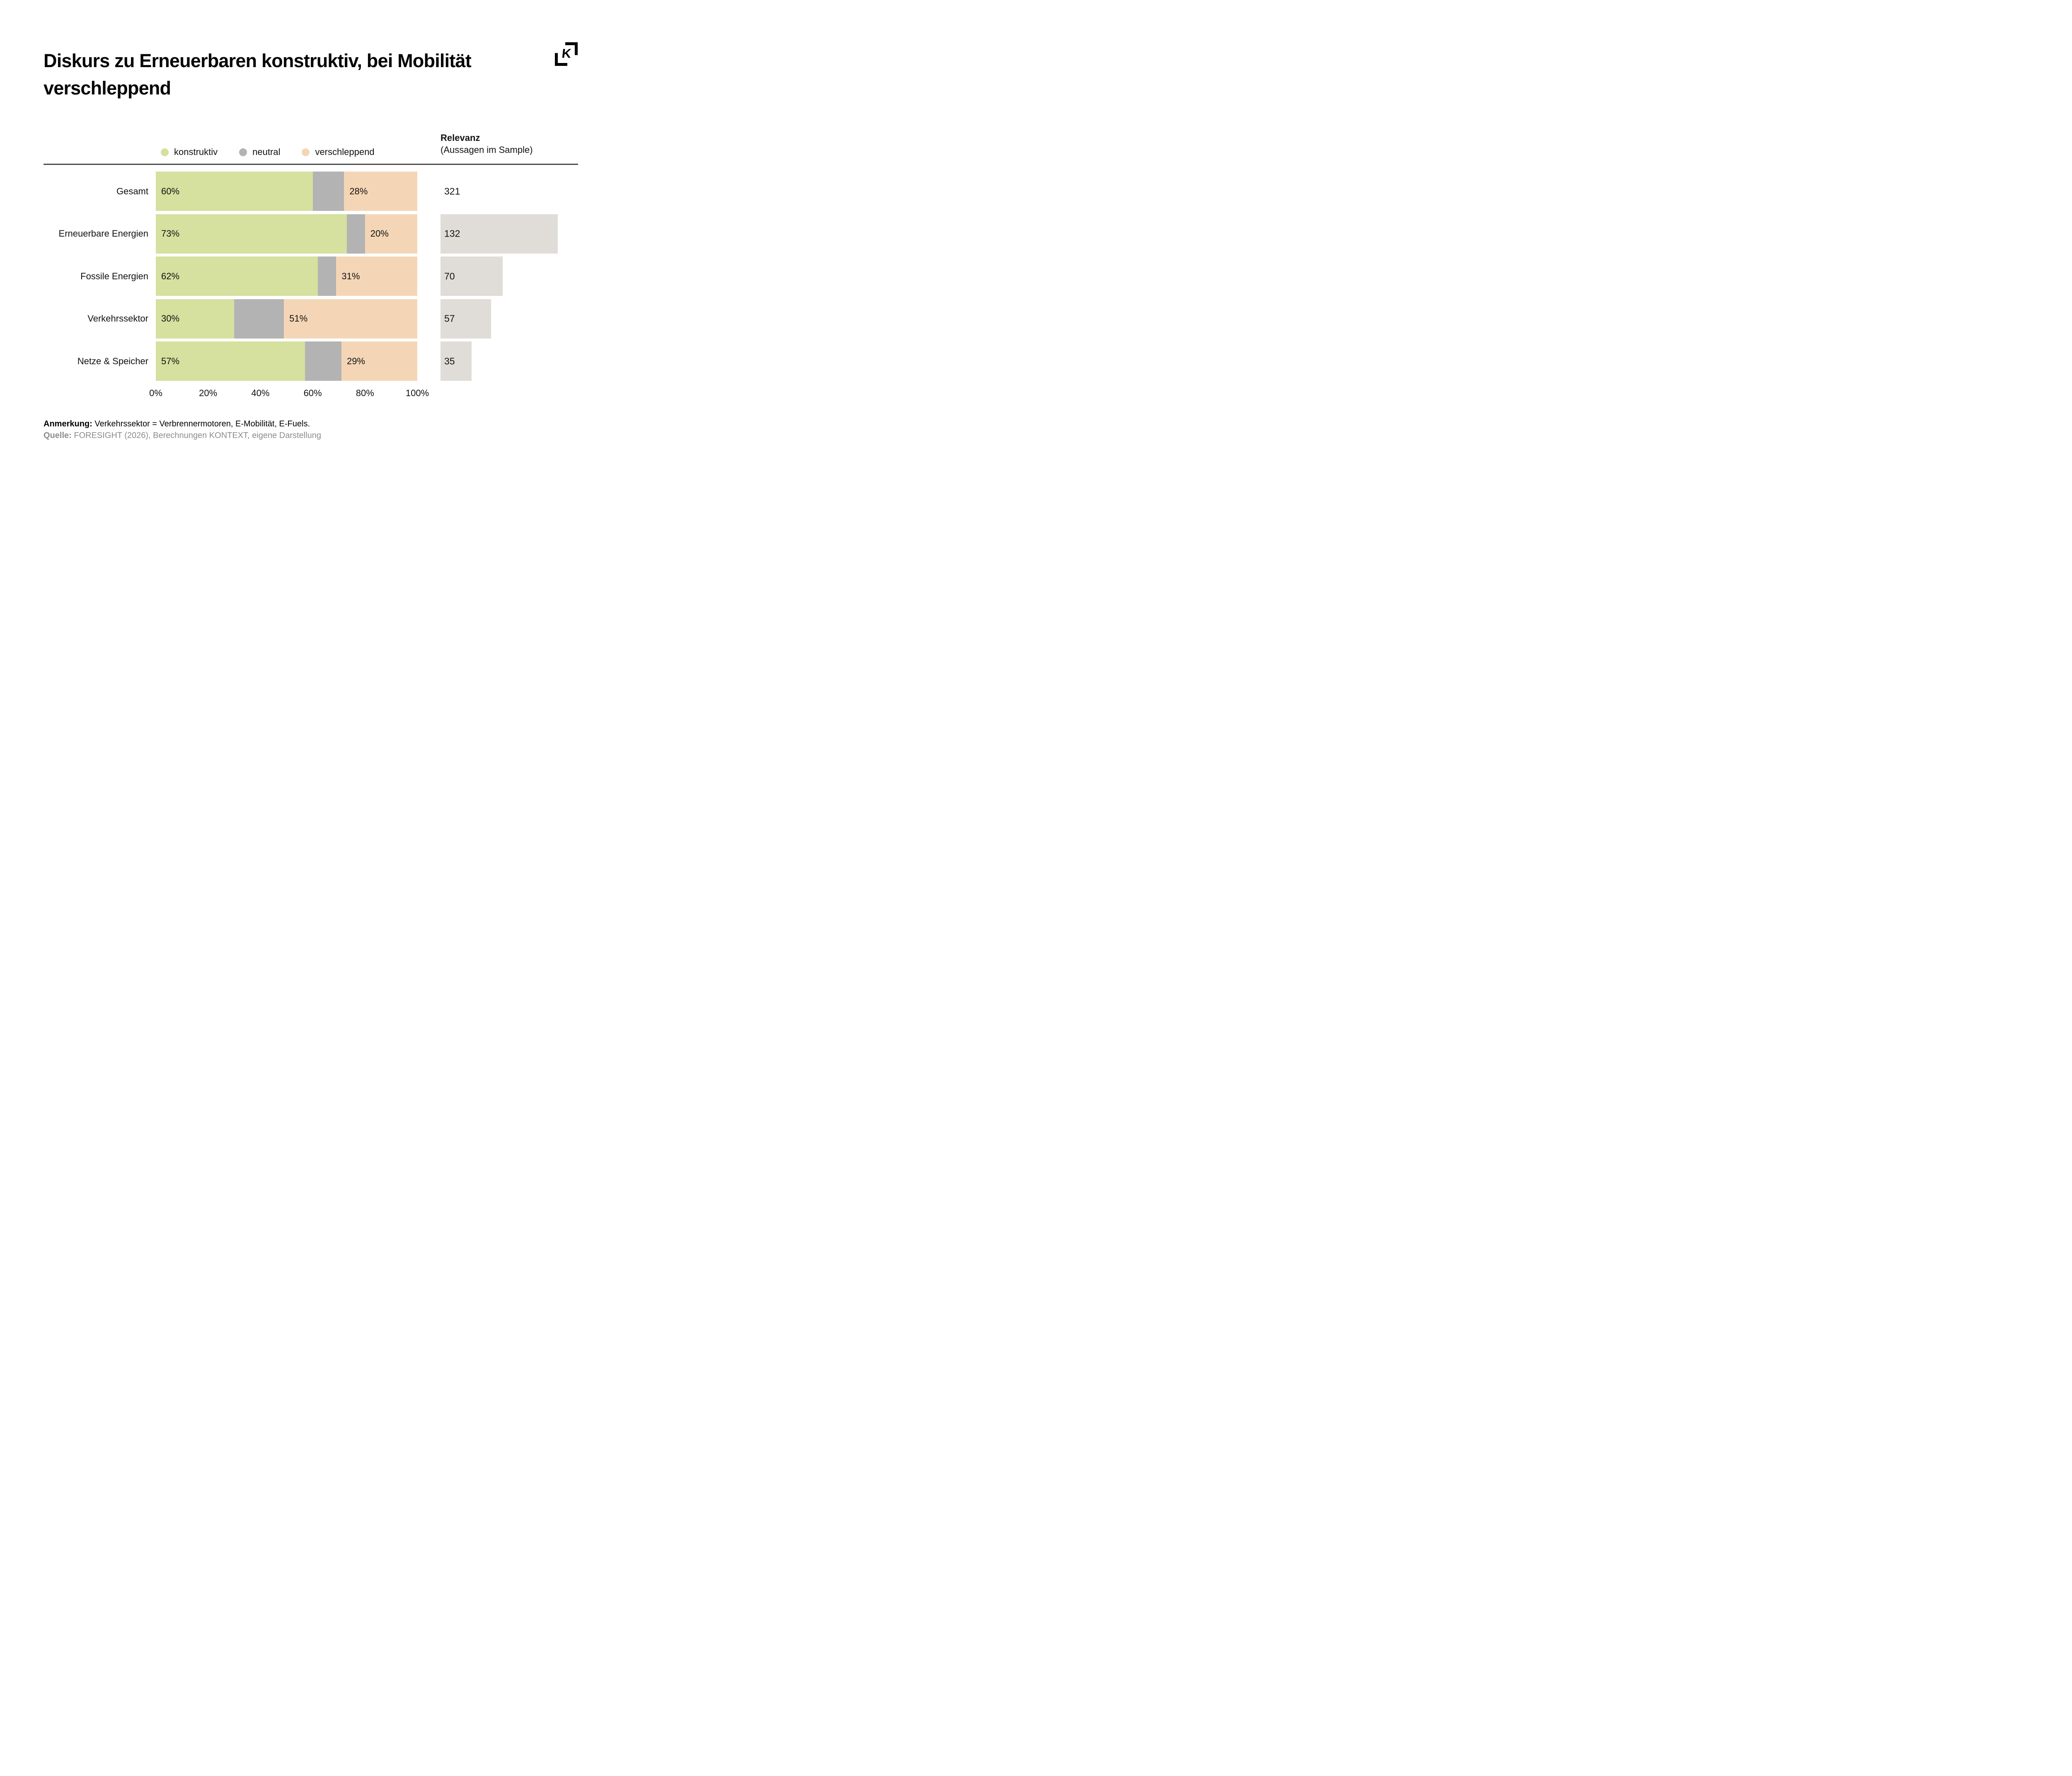 The image size is (2072, 1776). I want to click on relevanz-cell: 321, so click(515, 192).